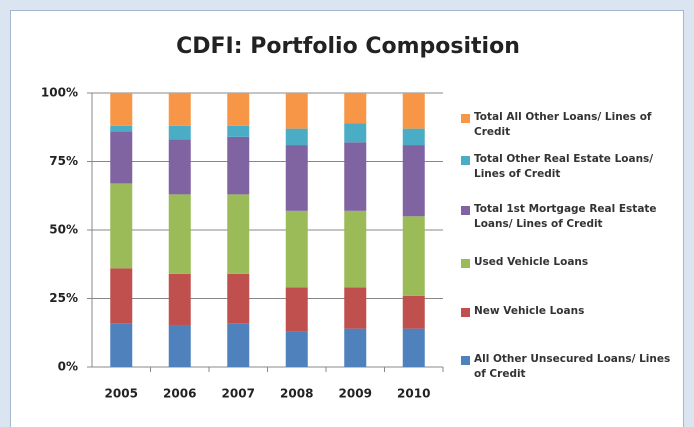 This screenshot has height=427, width=694. Describe the element at coordinates (238, 394) in the screenshot. I see `x-tick-label: 2007` at that location.